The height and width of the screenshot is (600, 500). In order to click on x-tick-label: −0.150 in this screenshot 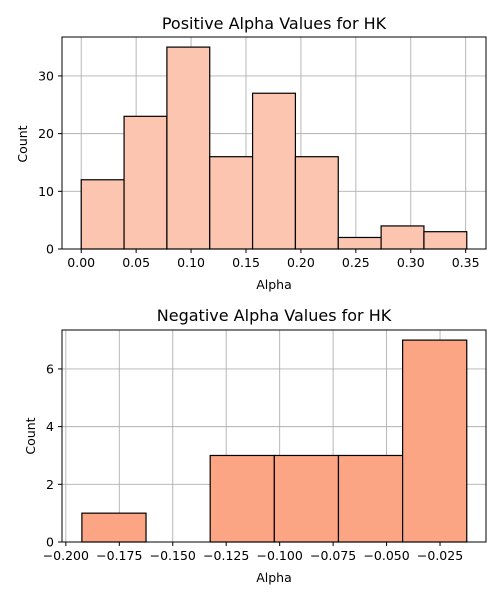, I will do `click(173, 555)`.